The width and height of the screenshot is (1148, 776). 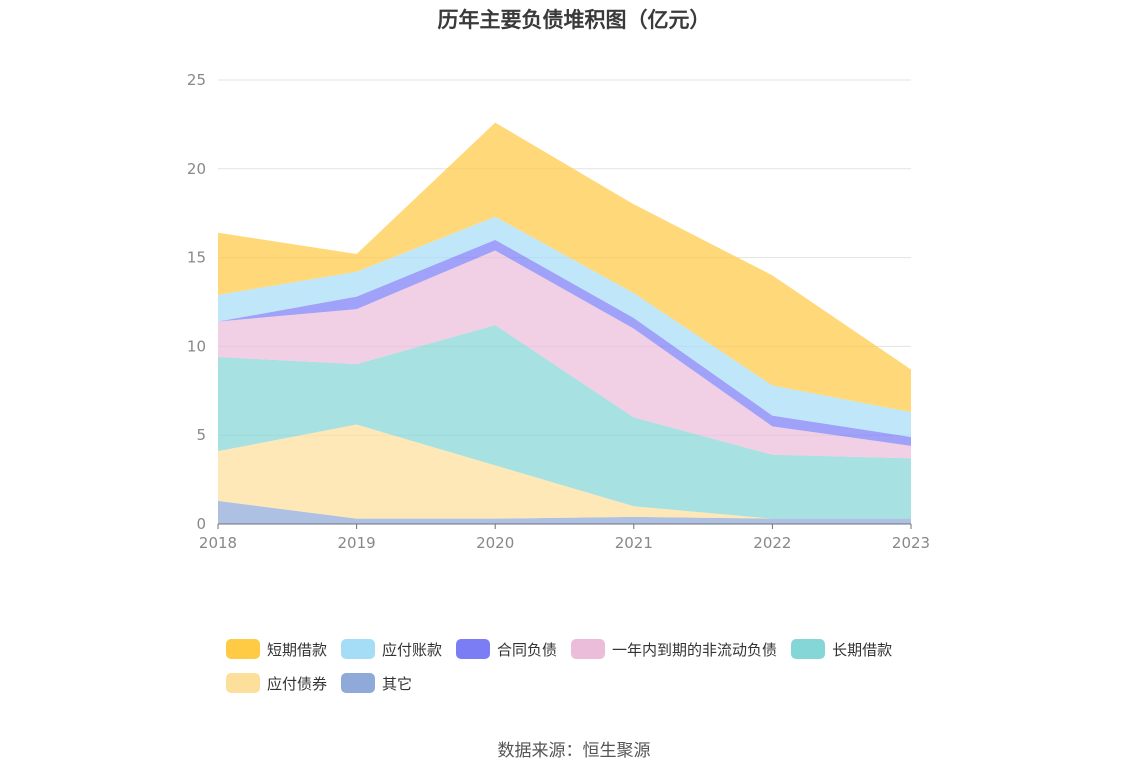 I want to click on x-tick-label: 2023, so click(x=911, y=543).